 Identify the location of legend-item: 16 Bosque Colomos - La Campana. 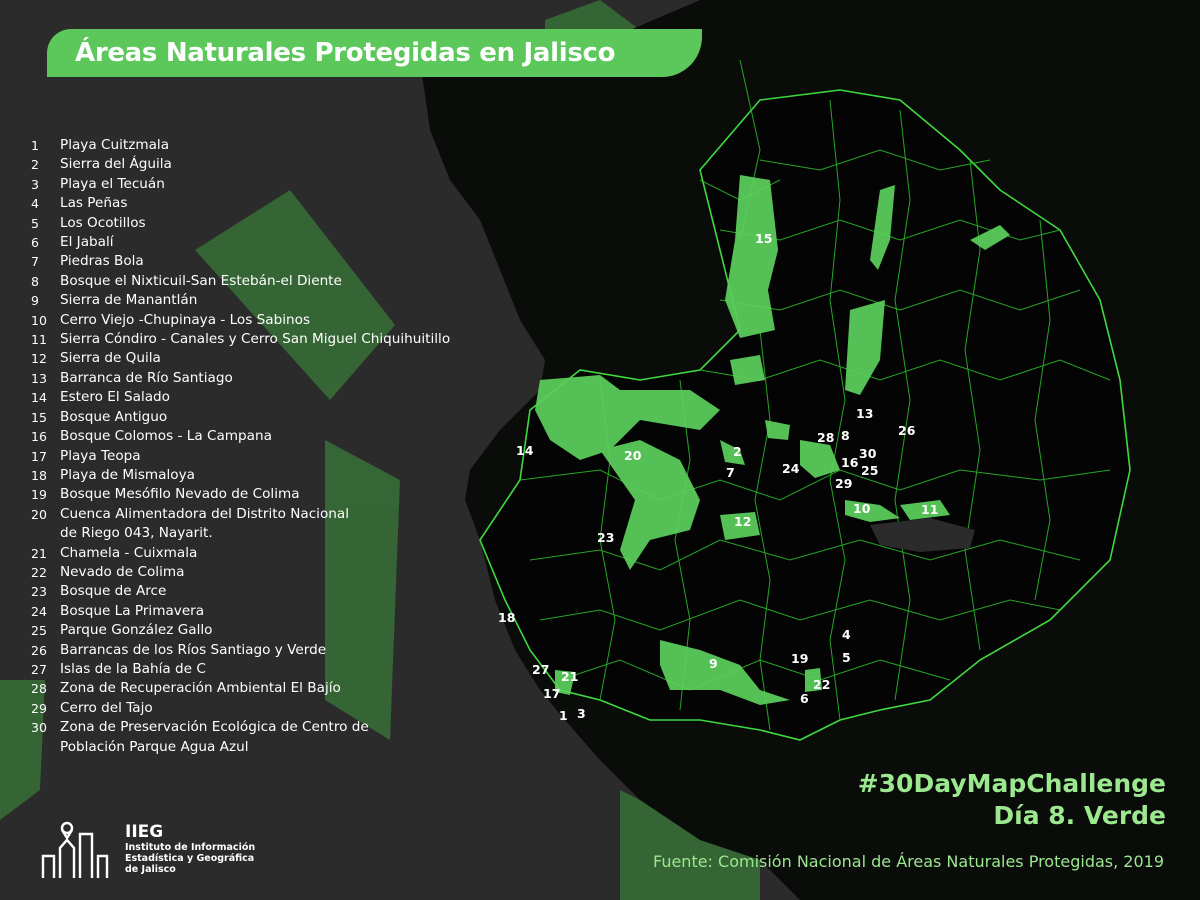
(276, 436).